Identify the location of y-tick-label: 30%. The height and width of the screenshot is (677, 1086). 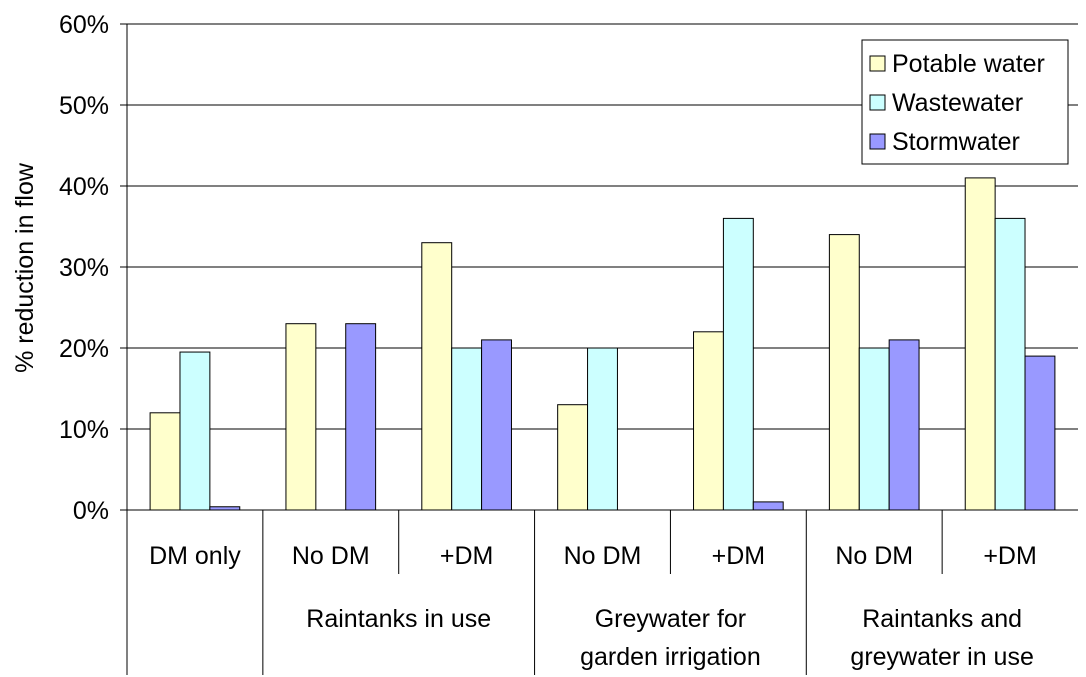
(84, 268).